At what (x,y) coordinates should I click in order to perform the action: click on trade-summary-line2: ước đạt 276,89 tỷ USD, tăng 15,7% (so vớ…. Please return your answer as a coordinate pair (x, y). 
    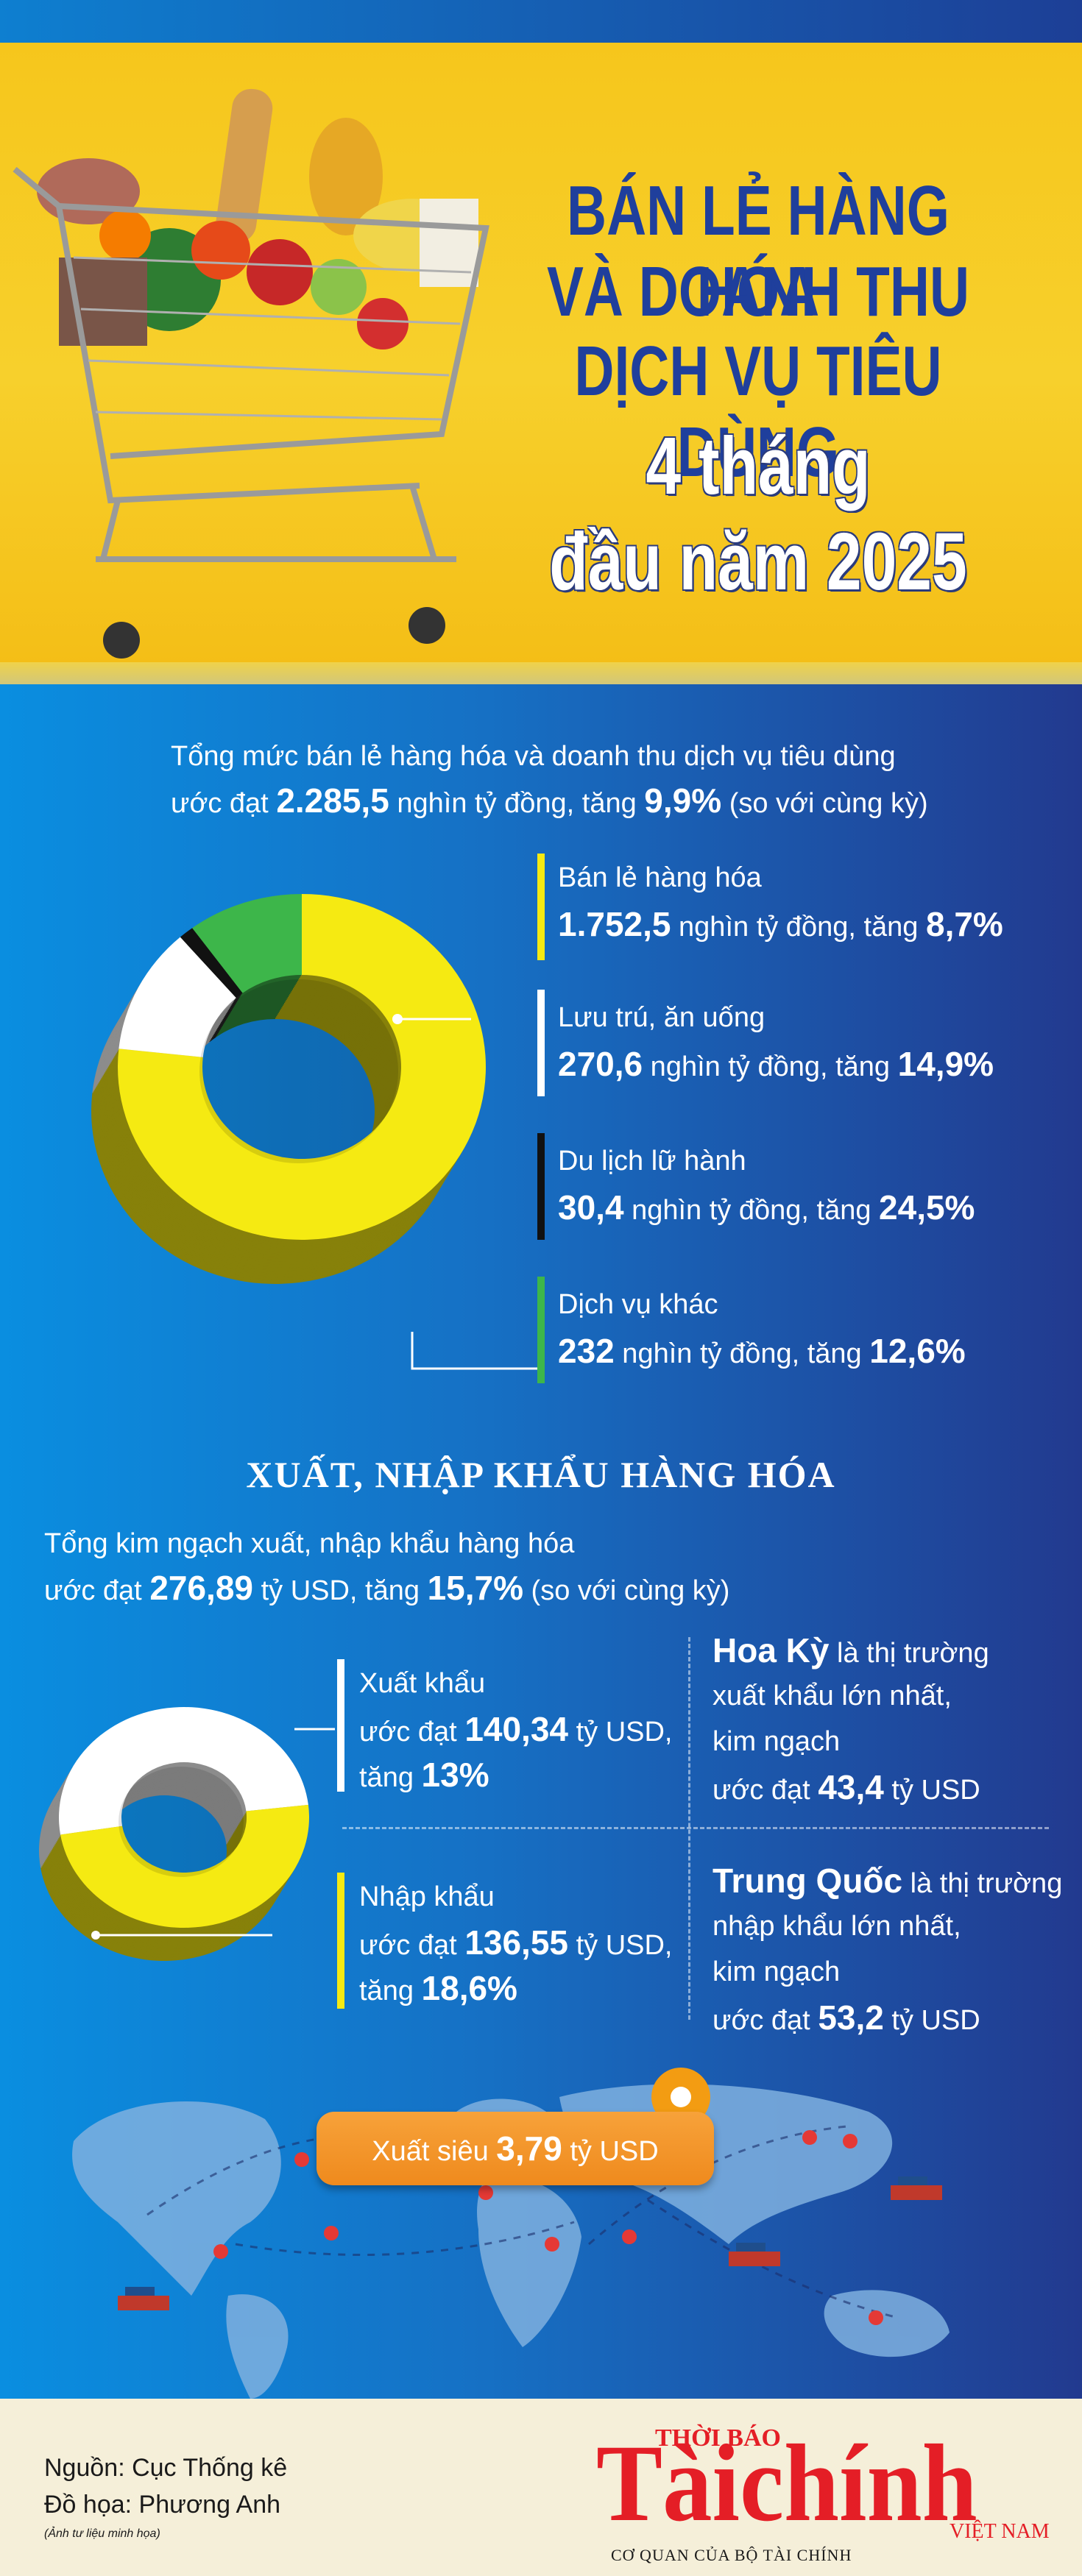
    Looking at the image, I should click on (387, 1588).